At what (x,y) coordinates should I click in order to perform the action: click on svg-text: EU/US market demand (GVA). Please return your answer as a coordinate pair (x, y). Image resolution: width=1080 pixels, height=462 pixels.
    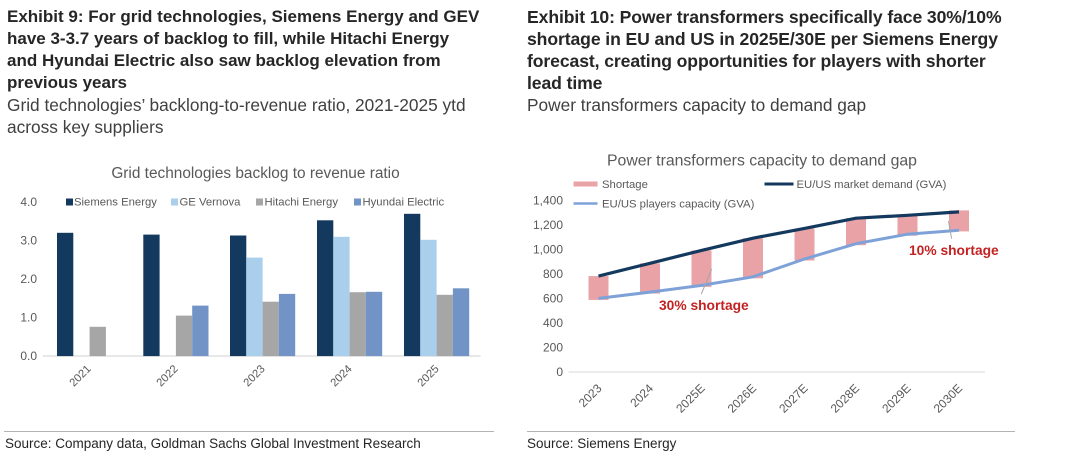
    Looking at the image, I should click on (872, 185).